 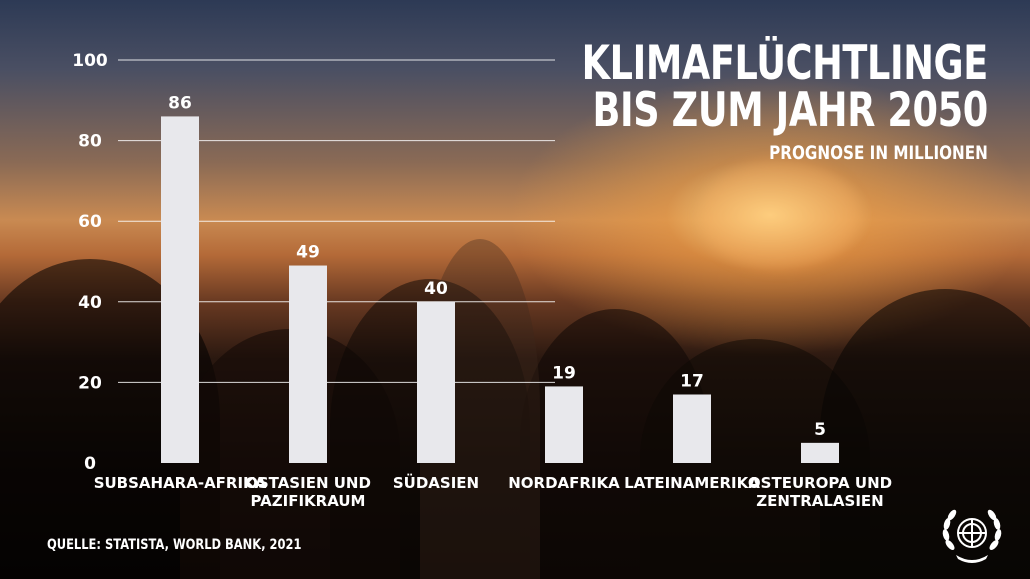 What do you see at coordinates (308, 492) in the screenshot?
I see `x-tick-label: OSTASIEN UND PAZIFIKRAUM` at bounding box center [308, 492].